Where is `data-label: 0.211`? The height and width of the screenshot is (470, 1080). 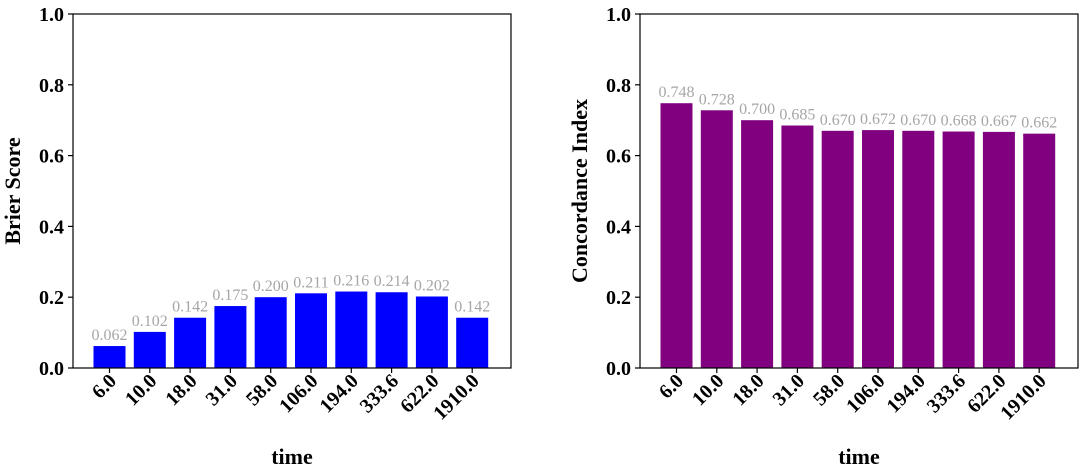 data-label: 0.211 is located at coordinates (310, 282).